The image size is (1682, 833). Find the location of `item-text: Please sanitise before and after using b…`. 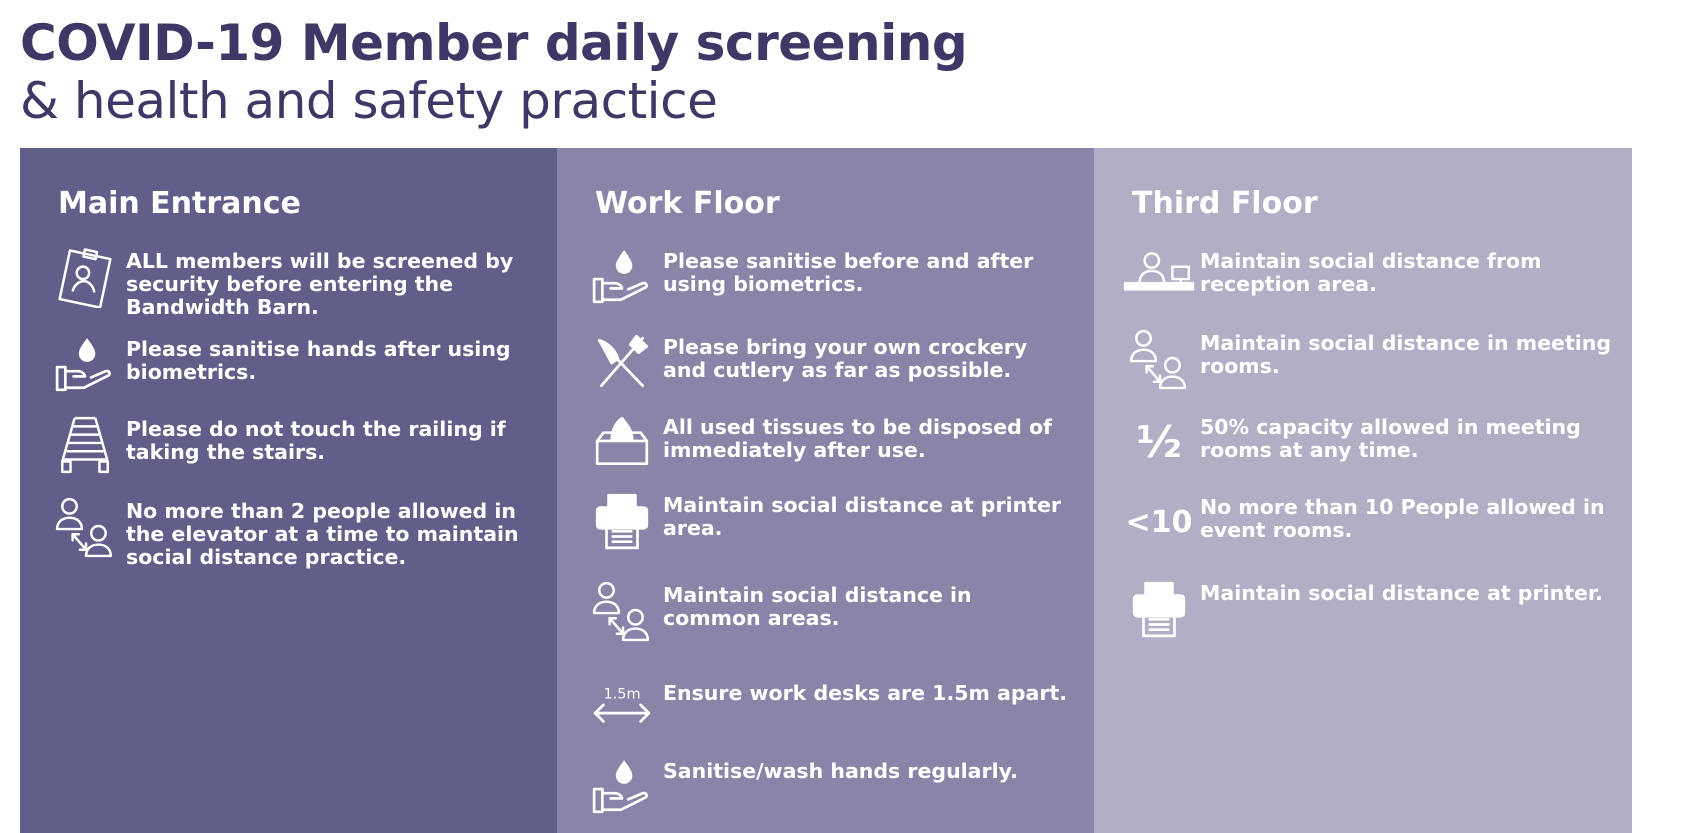

item-text: Please sanitise before and after using b… is located at coordinates (848, 272).